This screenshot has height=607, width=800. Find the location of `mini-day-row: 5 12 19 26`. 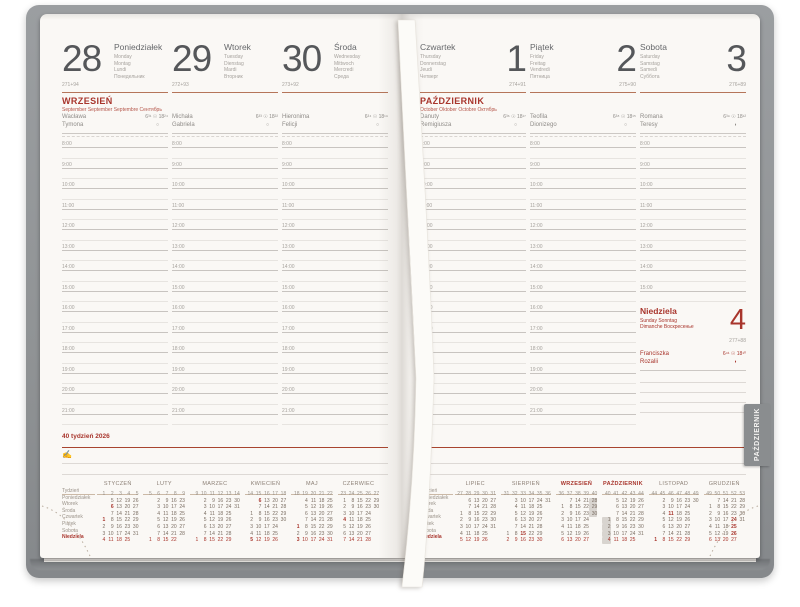

mini-day-row: 5 12 19 26 is located at coordinates (215, 518).